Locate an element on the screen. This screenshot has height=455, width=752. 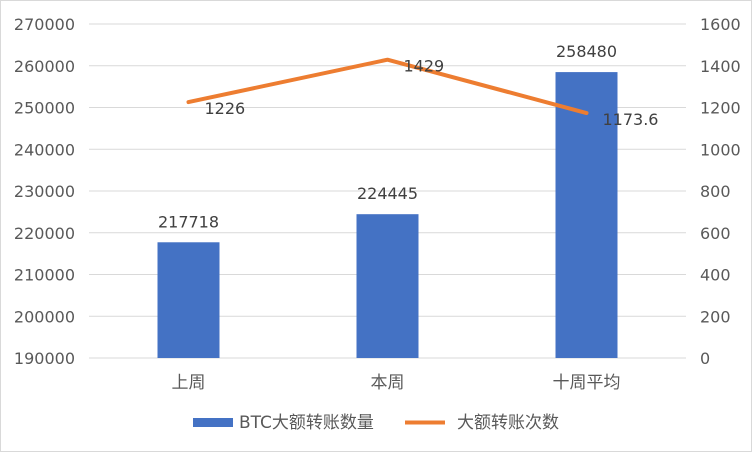
left-axis-tick-label: 200000 is located at coordinates (44, 316).